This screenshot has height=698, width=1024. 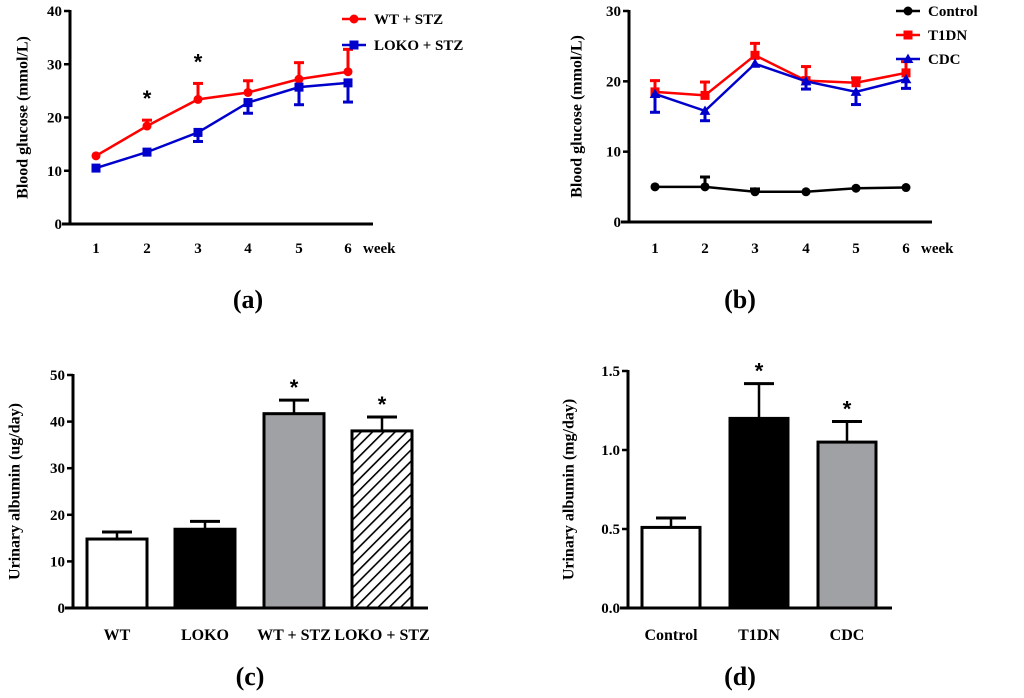 What do you see at coordinates (610, 372) in the screenshot?
I see `y-tick-label: 1.5` at bounding box center [610, 372].